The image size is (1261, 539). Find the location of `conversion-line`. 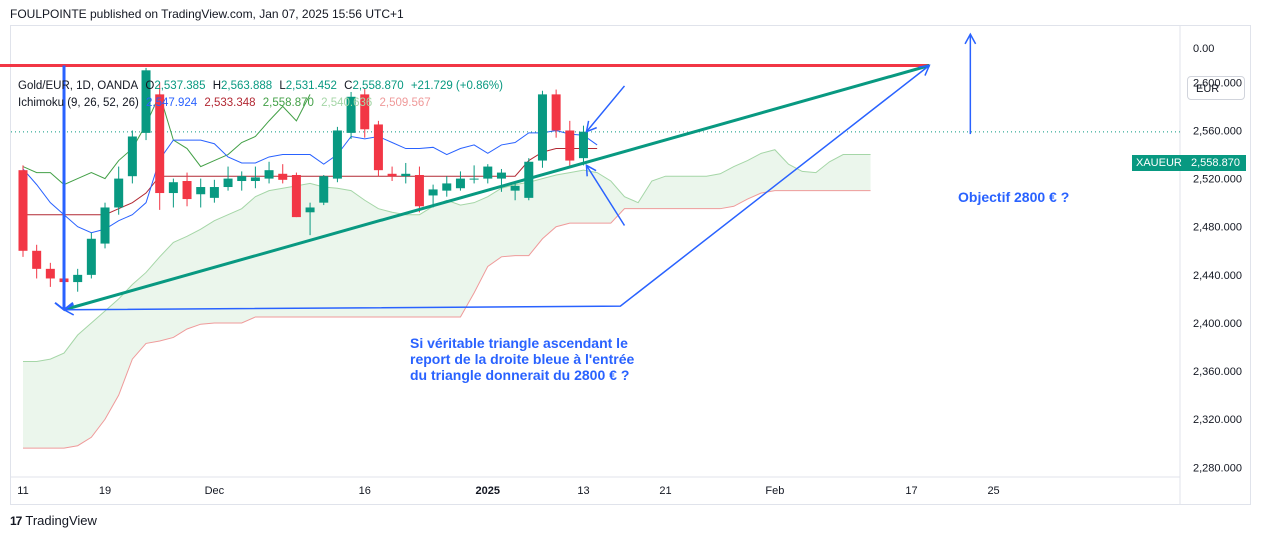

conversion-line is located at coordinates (310, 181).